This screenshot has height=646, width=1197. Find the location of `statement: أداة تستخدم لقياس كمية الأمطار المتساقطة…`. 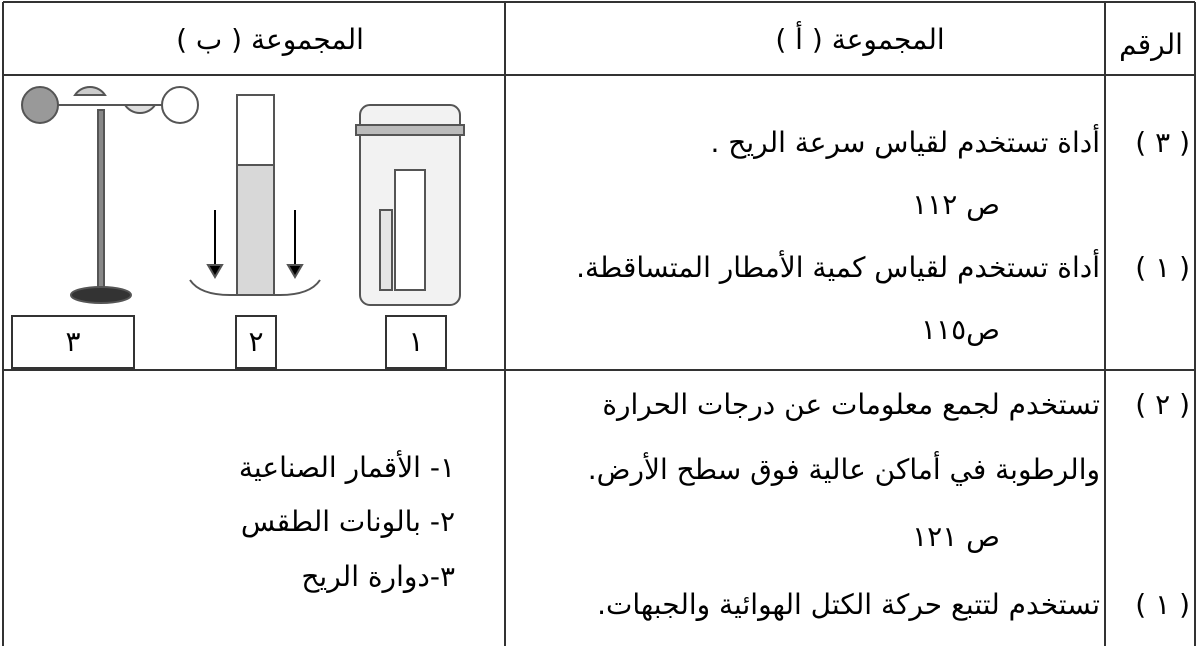

statement: أداة تستخدم لقياس كمية الأمطار المتساقطة… is located at coordinates (838, 267).